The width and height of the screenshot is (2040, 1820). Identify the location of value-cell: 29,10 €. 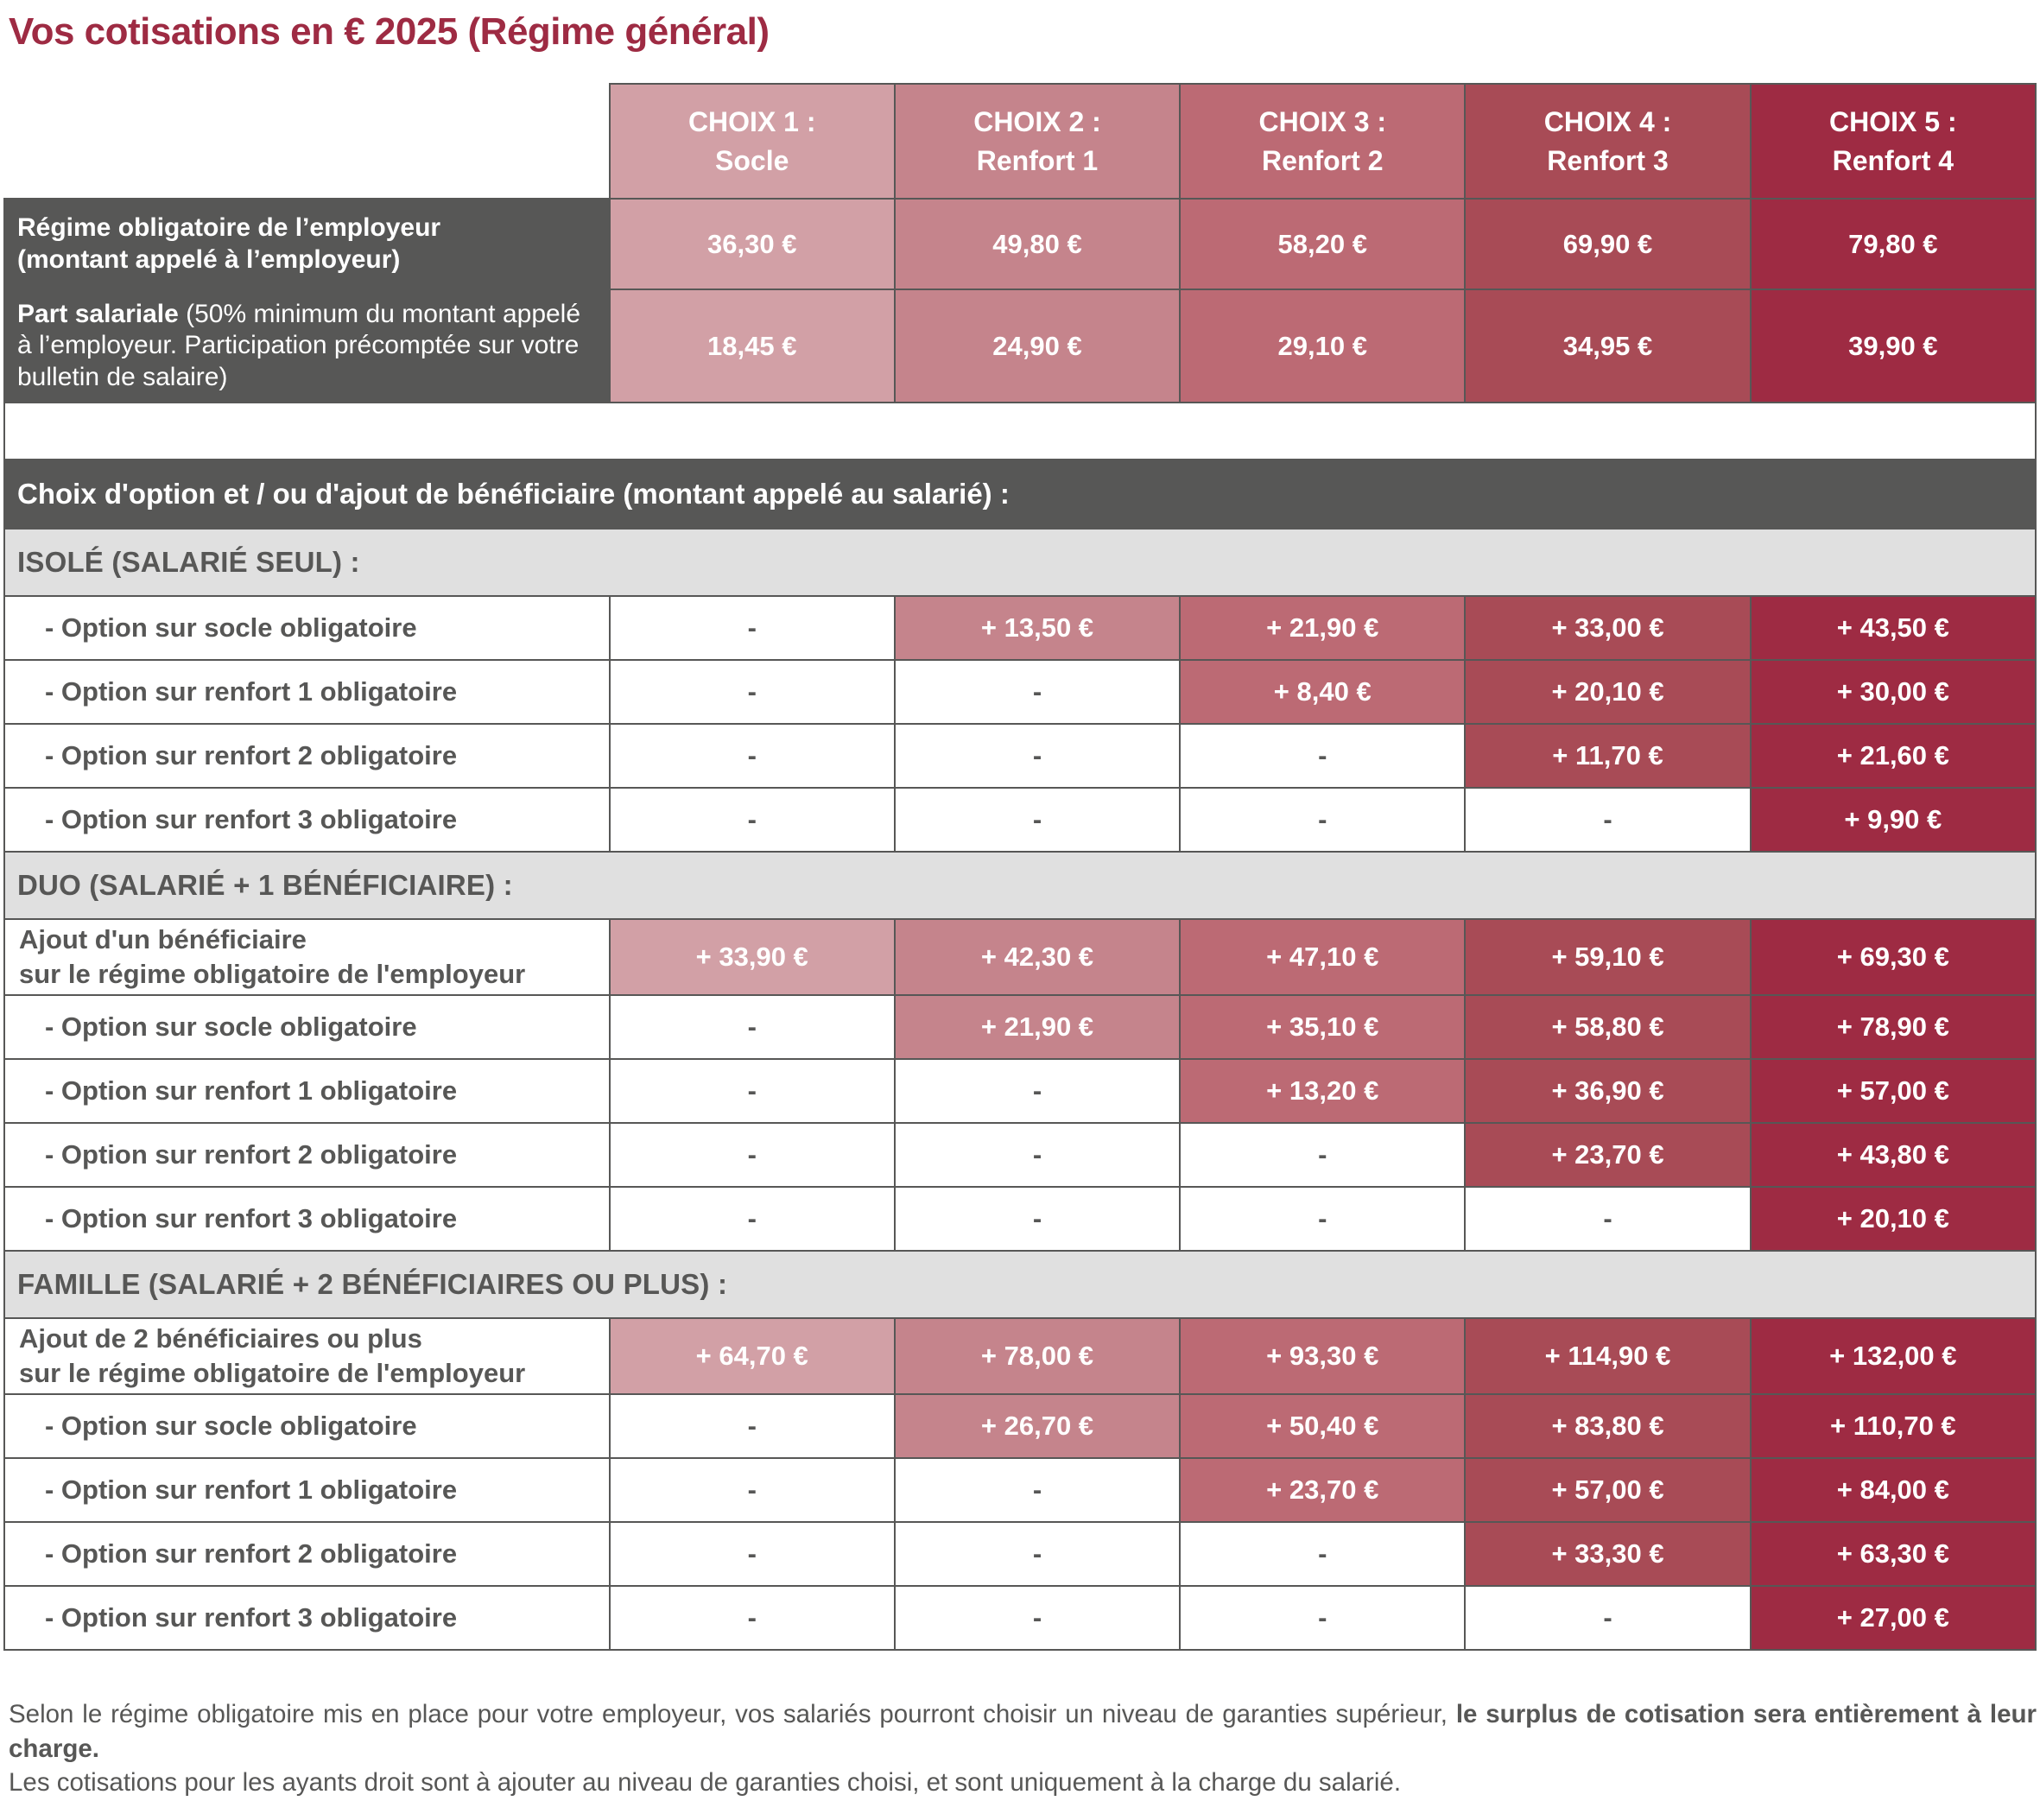
(1323, 346).